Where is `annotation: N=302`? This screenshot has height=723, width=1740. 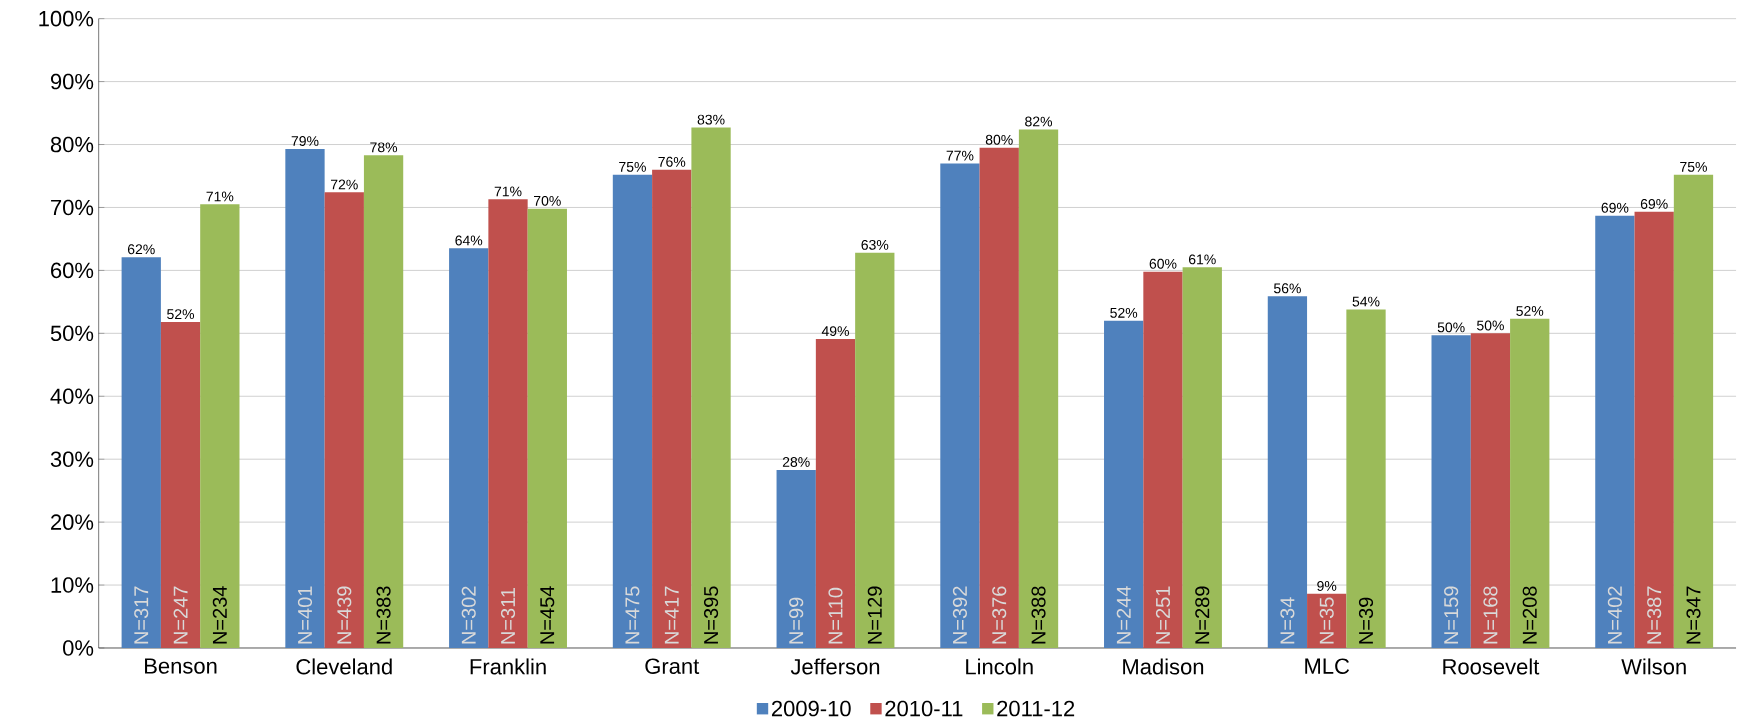 annotation: N=302 is located at coordinates (468, 615).